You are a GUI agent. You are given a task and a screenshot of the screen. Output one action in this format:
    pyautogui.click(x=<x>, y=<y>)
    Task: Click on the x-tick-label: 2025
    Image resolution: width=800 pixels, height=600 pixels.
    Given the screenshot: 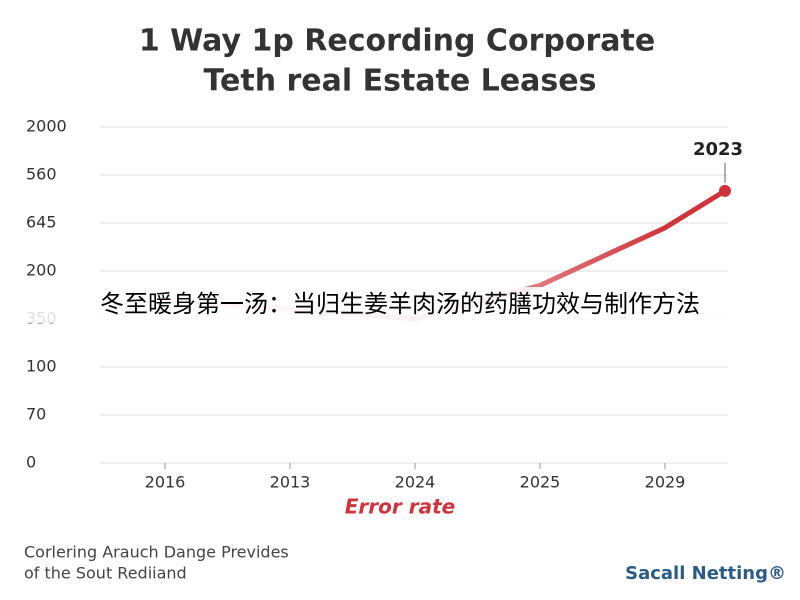 What is the action you would take?
    pyautogui.click(x=540, y=482)
    